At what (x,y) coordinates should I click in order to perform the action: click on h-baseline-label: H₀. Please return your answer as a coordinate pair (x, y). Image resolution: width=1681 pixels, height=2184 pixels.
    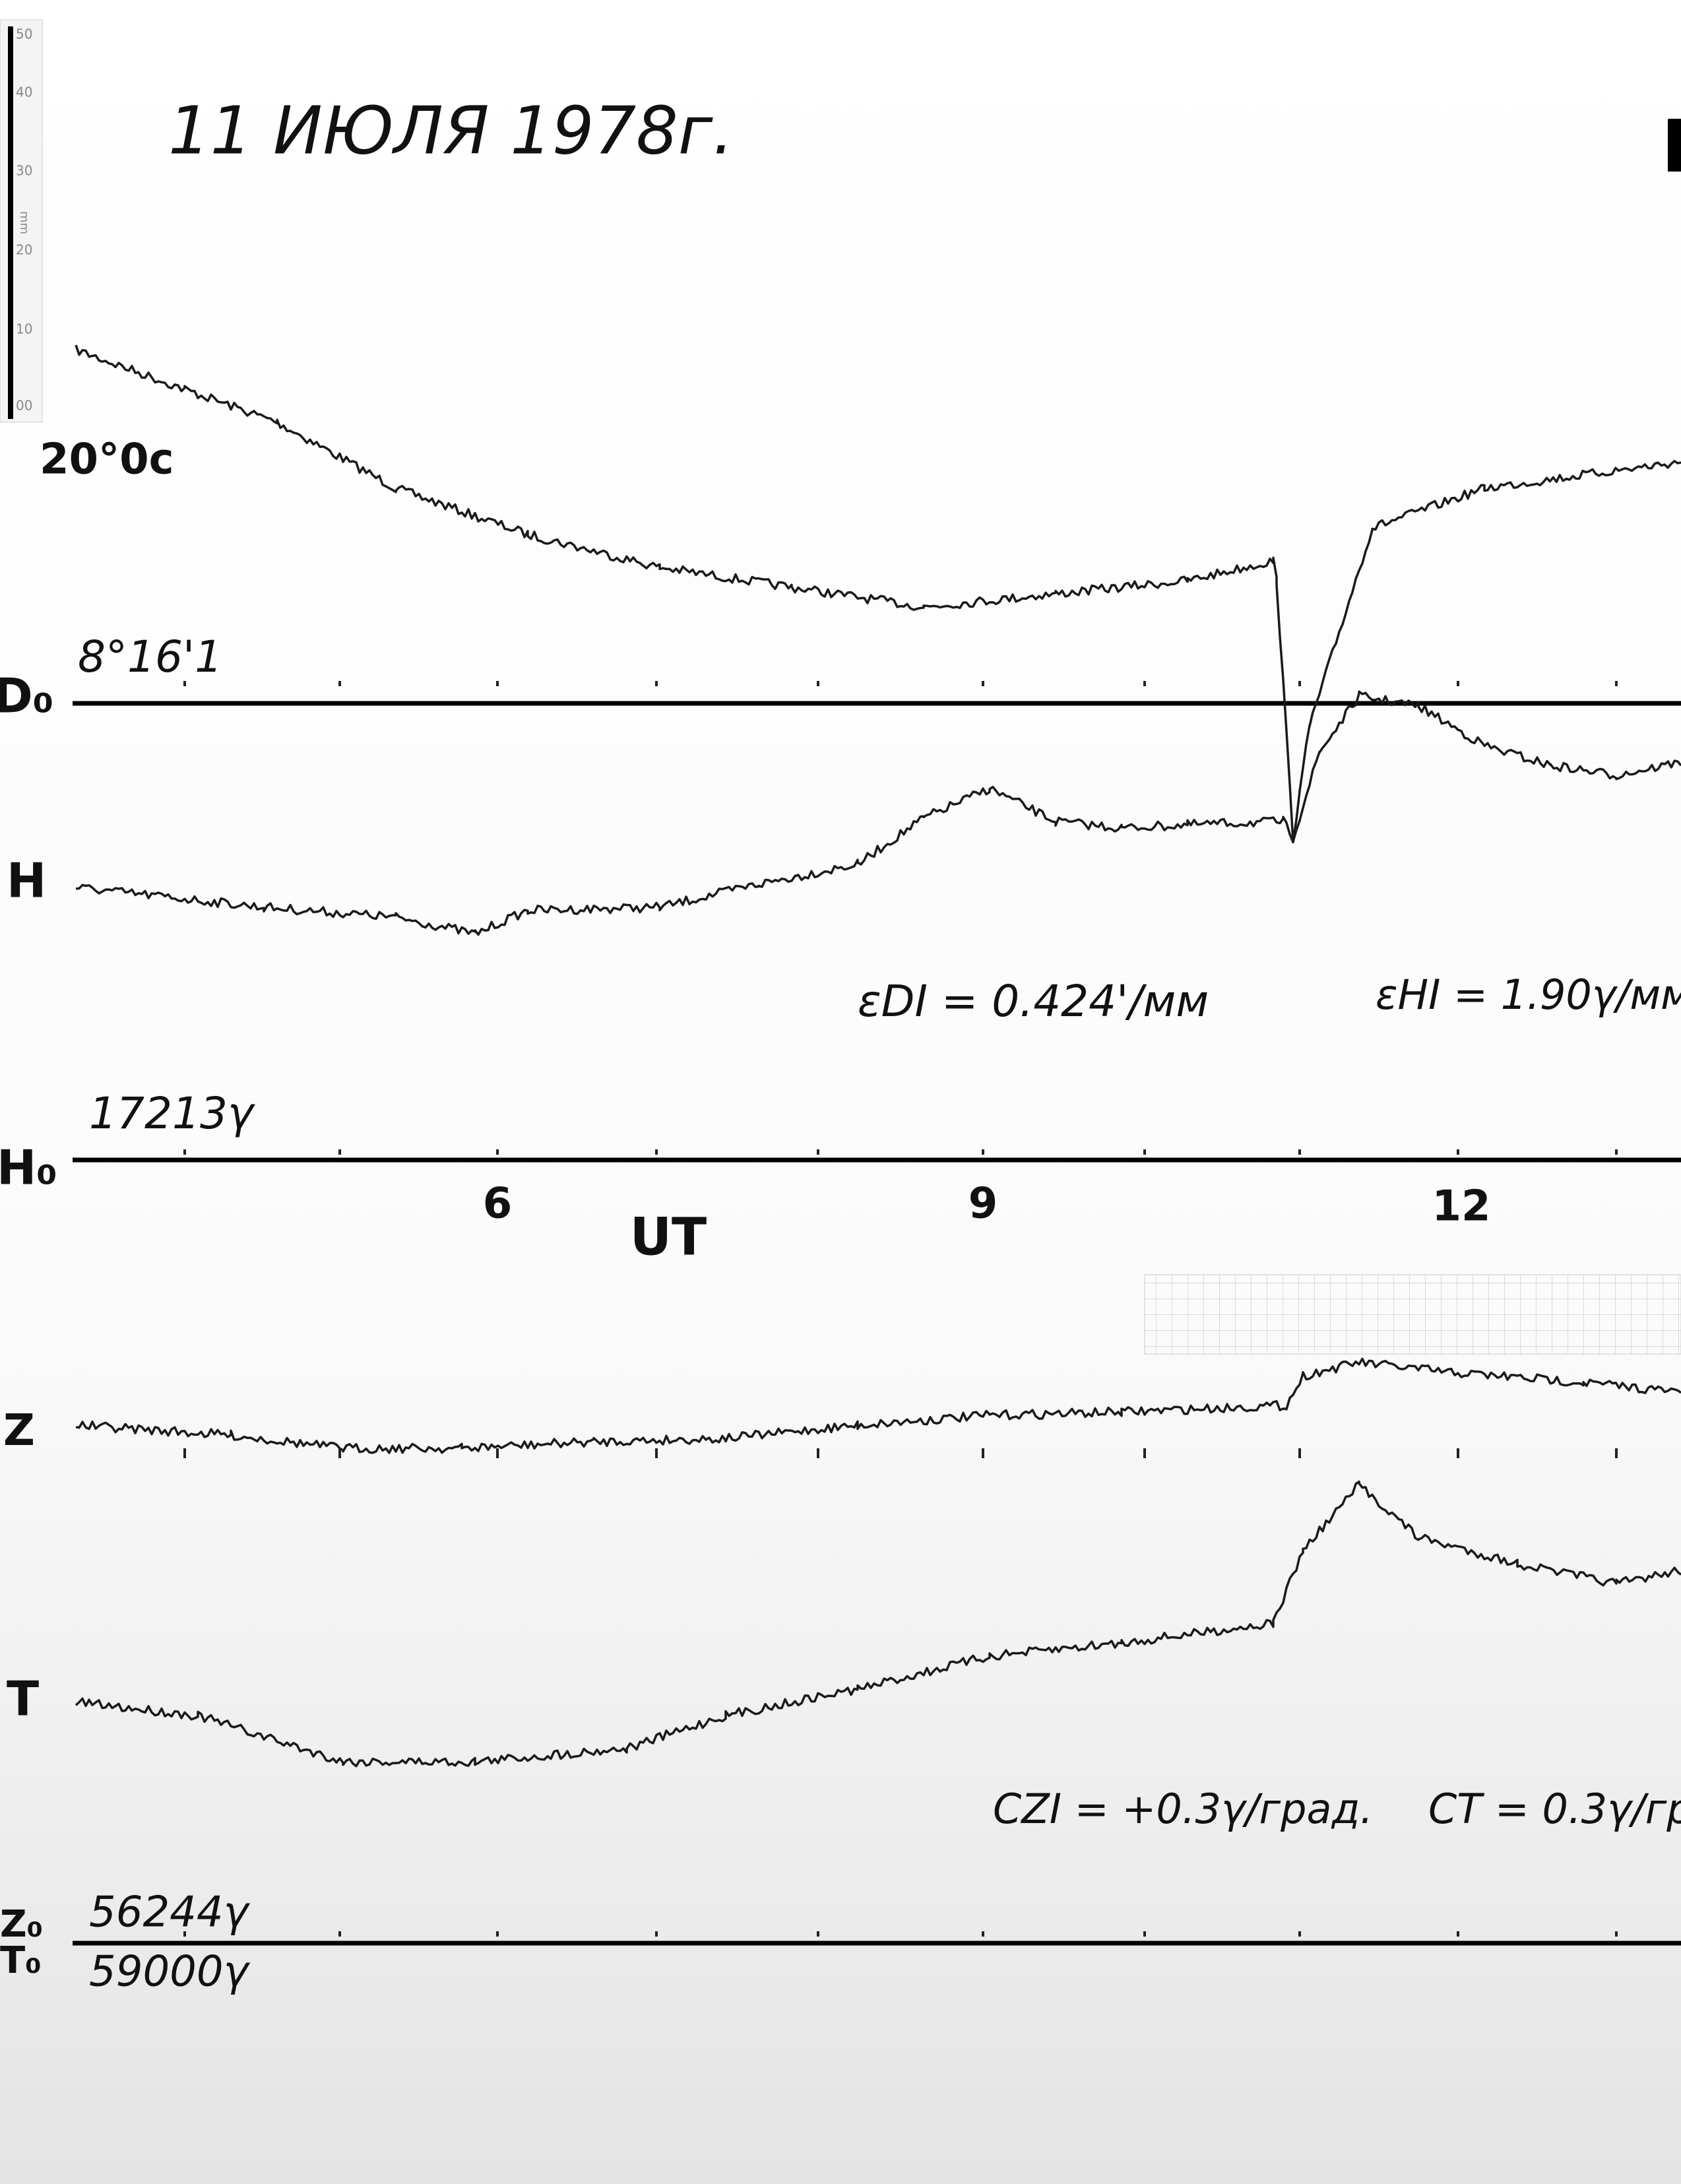
    Looking at the image, I should click on (28, 1168).